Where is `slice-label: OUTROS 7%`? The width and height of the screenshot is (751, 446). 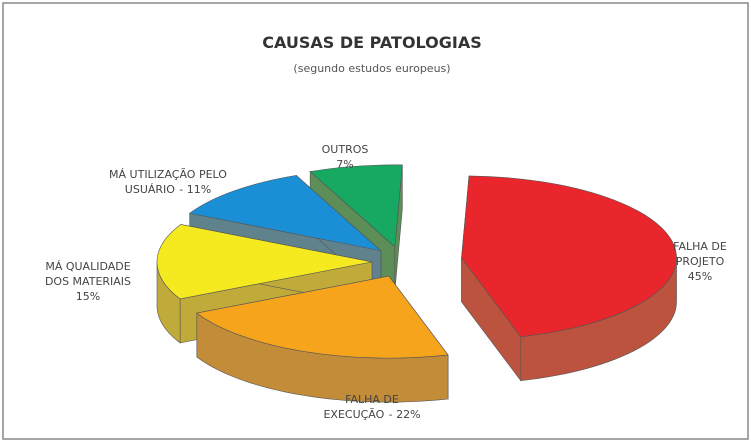
slice-label: OUTROS 7% is located at coordinates (345, 157).